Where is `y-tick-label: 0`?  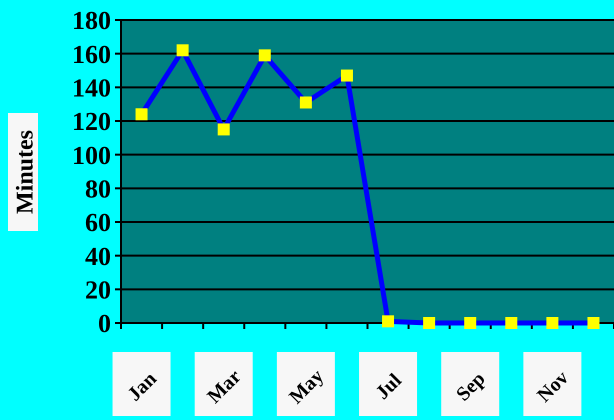 y-tick-label: 0 is located at coordinates (104, 323).